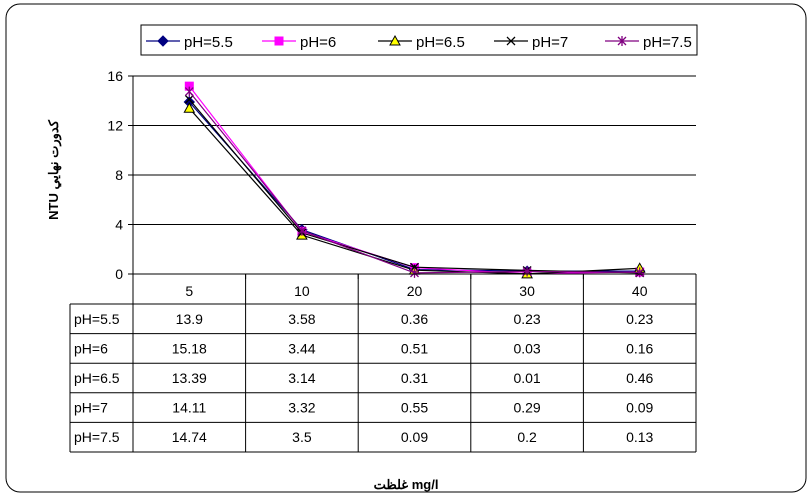 This screenshot has width=812, height=499. I want to click on table-cell: 0.2, so click(527, 437).